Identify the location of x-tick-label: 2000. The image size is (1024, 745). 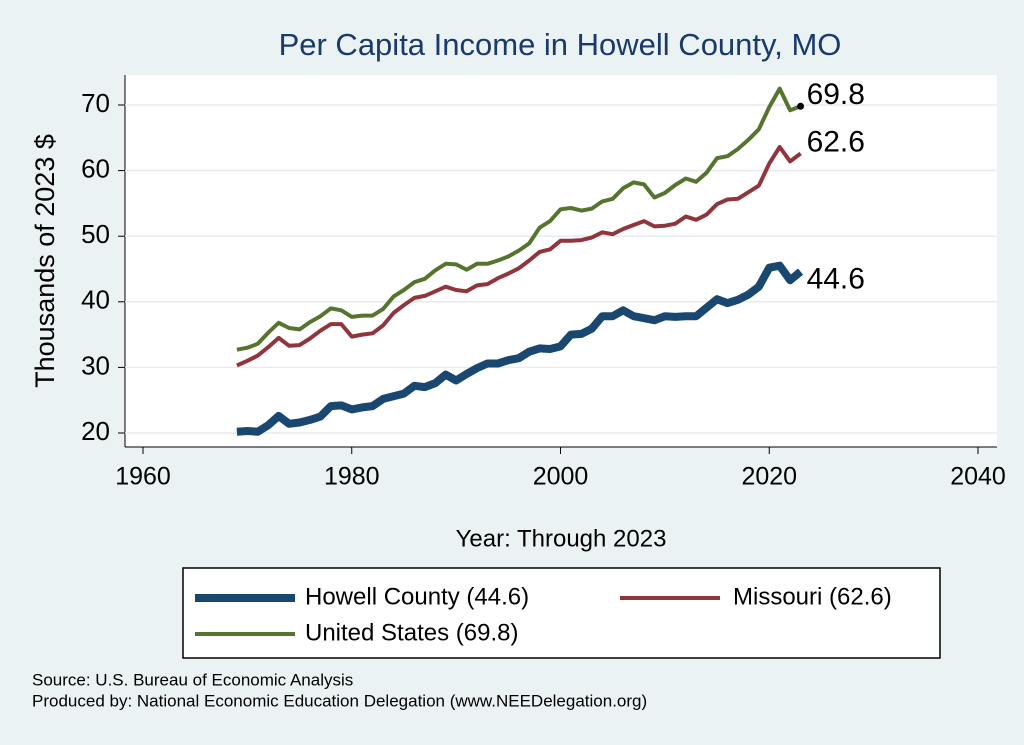
(561, 477).